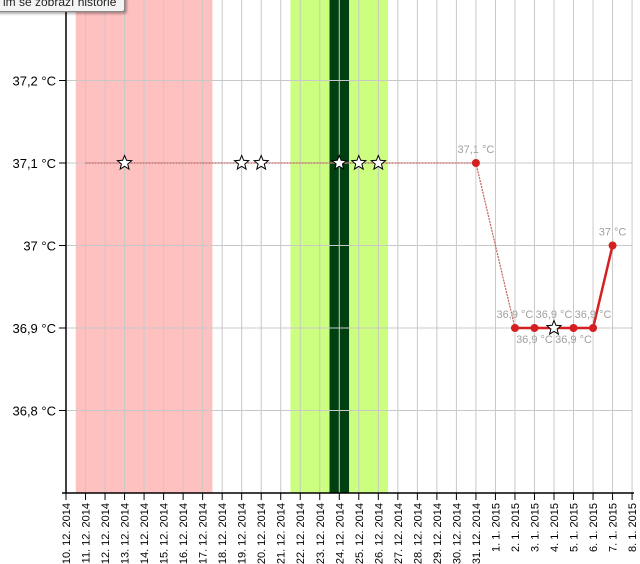  Describe the element at coordinates (594, 527) in the screenshot. I see `x-tick-label: 6. 1. 2015` at that location.